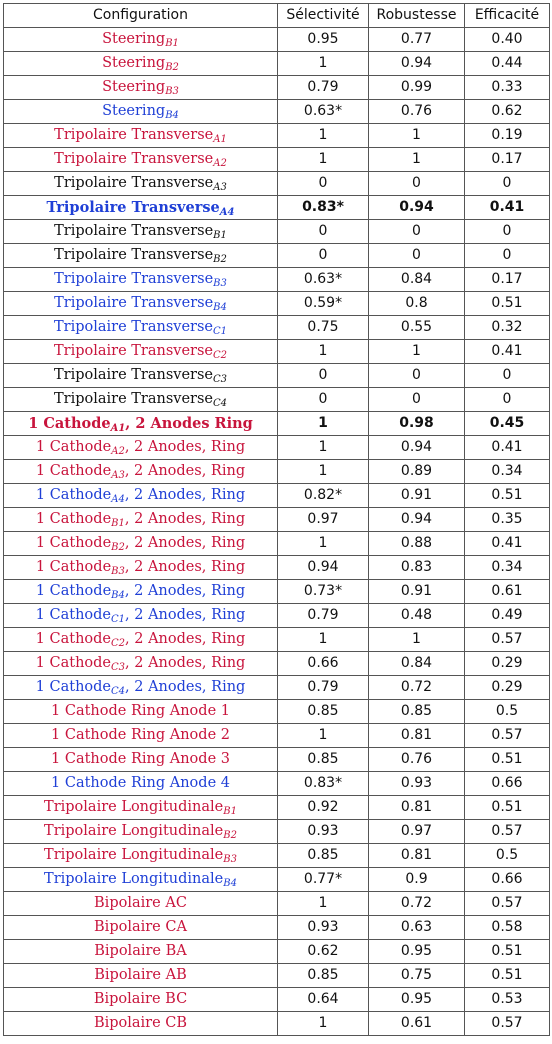 This screenshot has height=1044, width=552. I want to click on efficacite-cell: 0.66, so click(507, 879).